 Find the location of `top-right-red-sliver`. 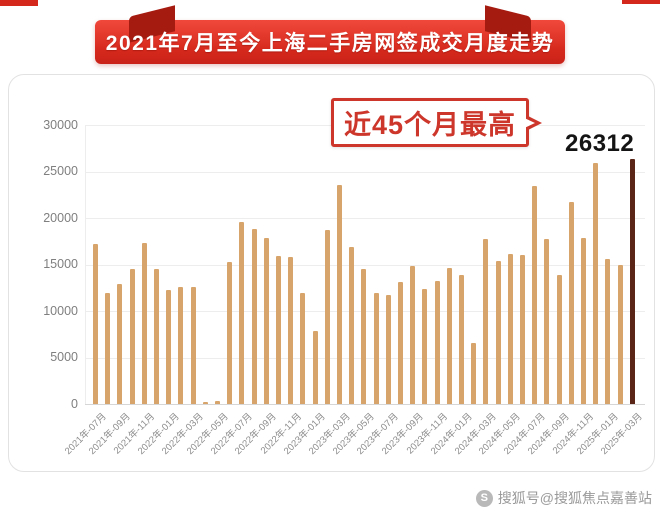

top-right-red-sliver is located at coordinates (641, 2).